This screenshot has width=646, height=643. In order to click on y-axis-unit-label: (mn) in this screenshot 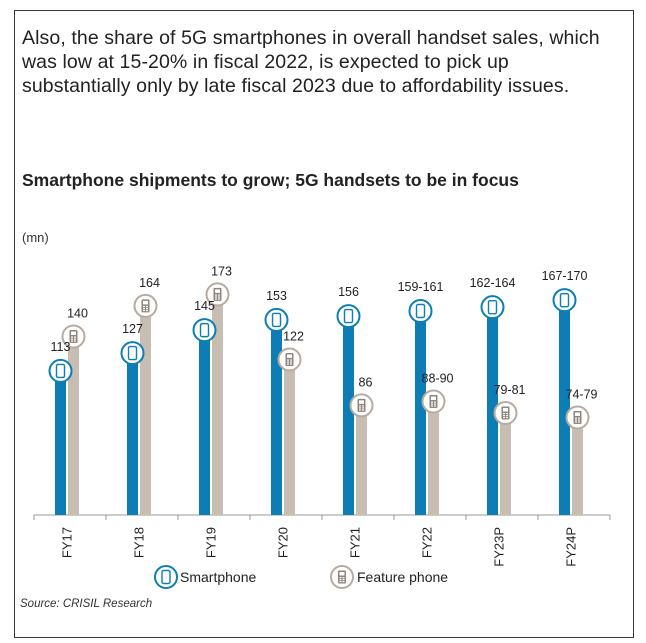, I will do `click(35, 237)`.